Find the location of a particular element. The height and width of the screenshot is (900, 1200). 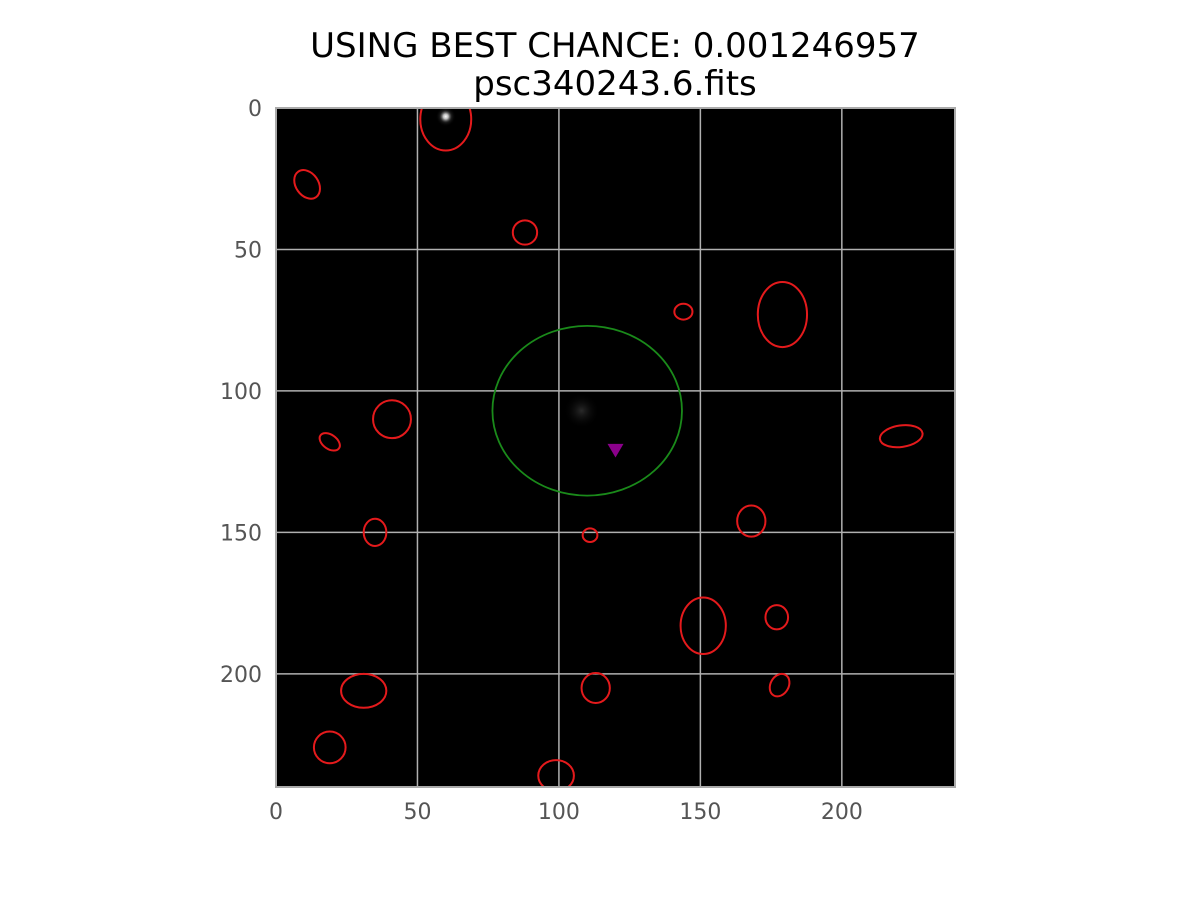

target-region-ellipse is located at coordinates (587, 410).